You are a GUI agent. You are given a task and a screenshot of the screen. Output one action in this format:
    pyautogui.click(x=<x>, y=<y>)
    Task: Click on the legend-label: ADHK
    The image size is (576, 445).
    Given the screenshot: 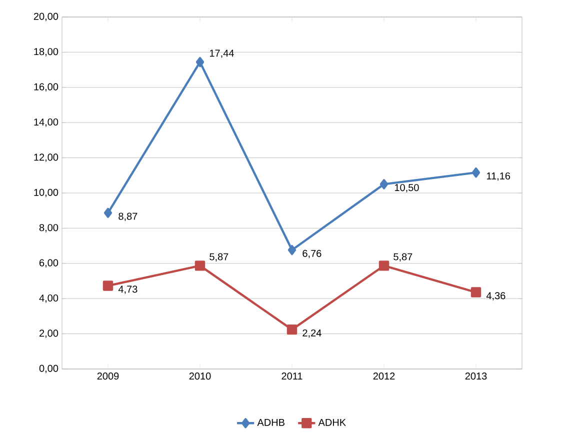 What is the action you would take?
    pyautogui.click(x=332, y=422)
    